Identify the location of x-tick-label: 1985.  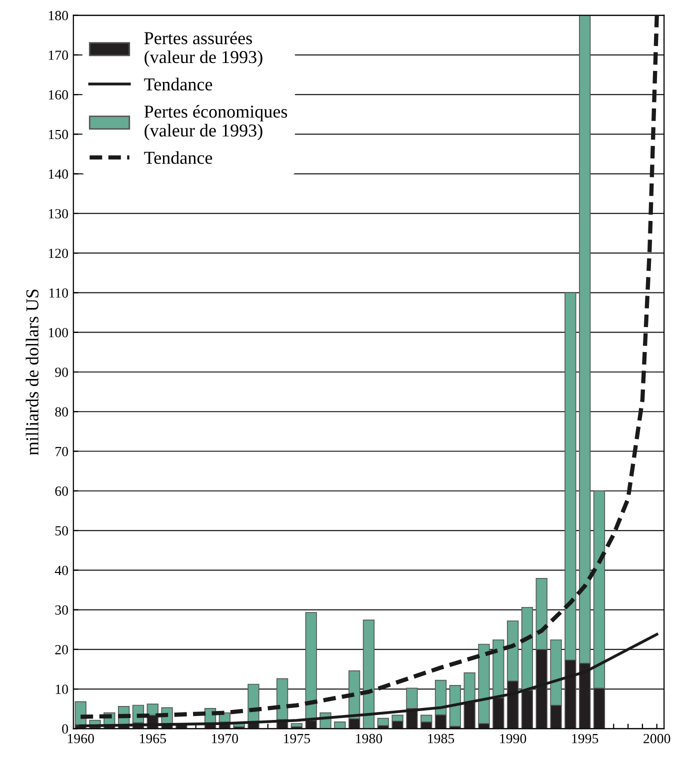
(441, 739).